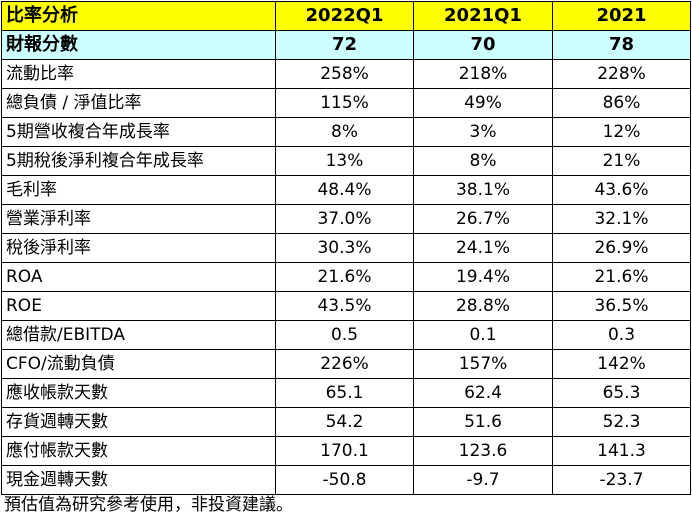 The image size is (692, 523). Describe the element at coordinates (621, 219) in the screenshot. I see `row-value: 32.1%` at that location.